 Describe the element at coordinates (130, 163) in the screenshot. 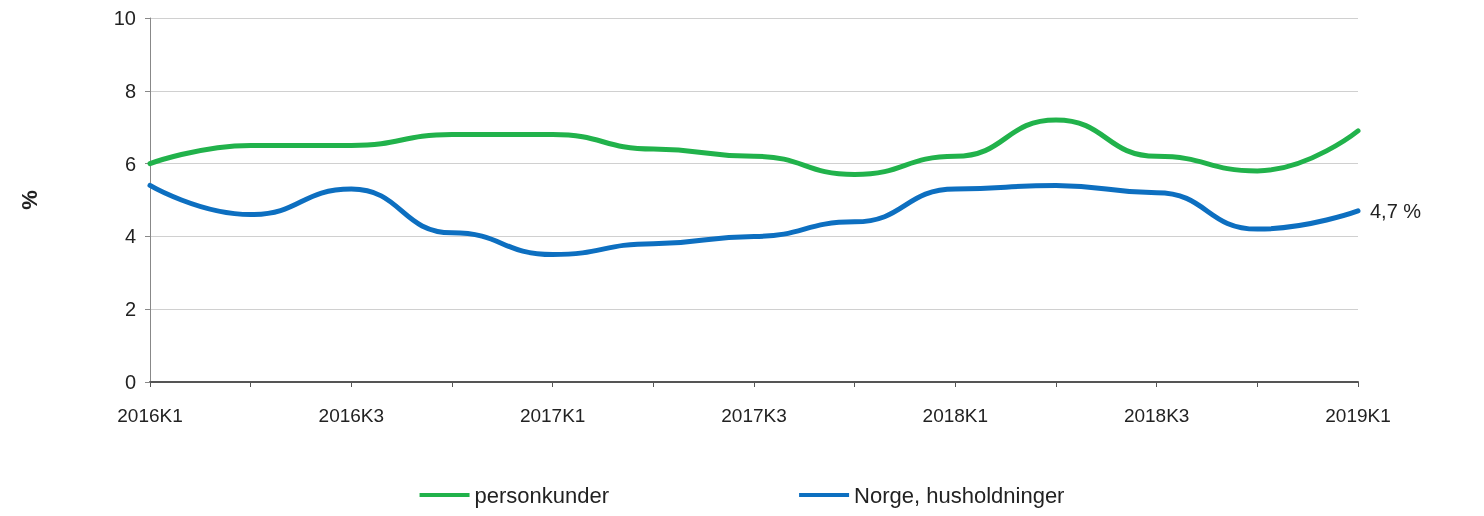

I see `y-tick-label: 6` at that location.